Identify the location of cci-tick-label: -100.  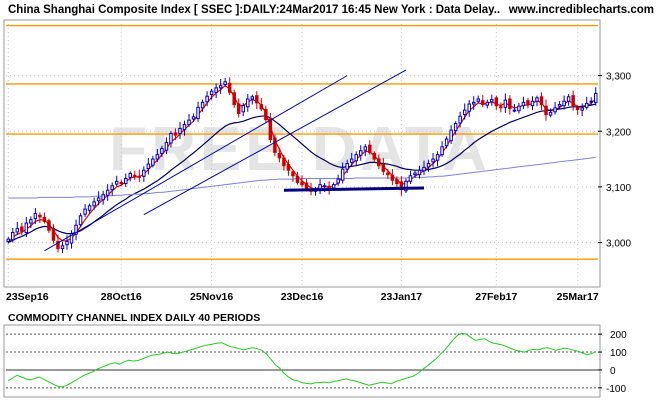
(616, 389).